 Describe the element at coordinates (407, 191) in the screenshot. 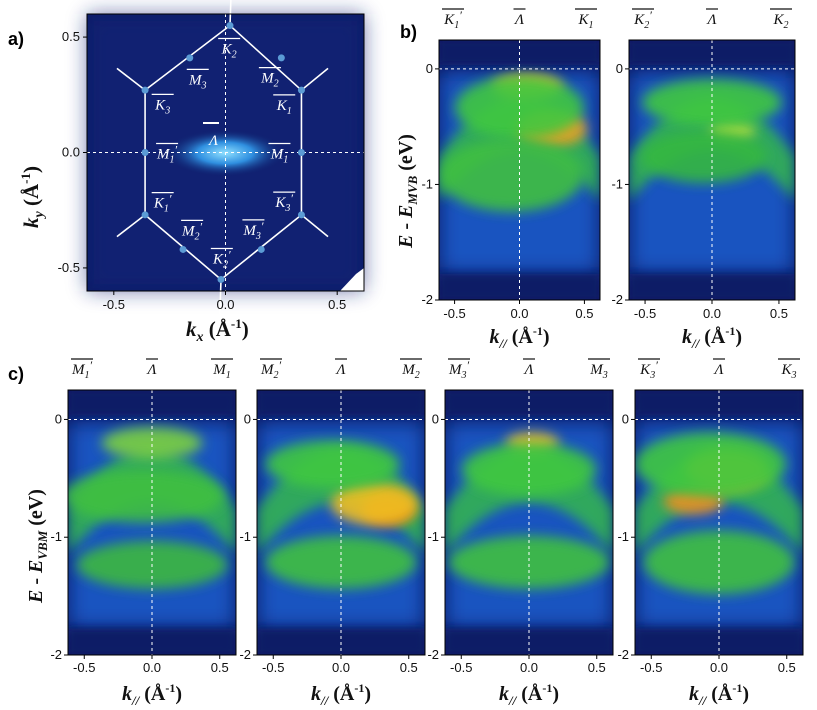

I see `panel-b-y-axis-label: E - EMVB (eV)` at that location.